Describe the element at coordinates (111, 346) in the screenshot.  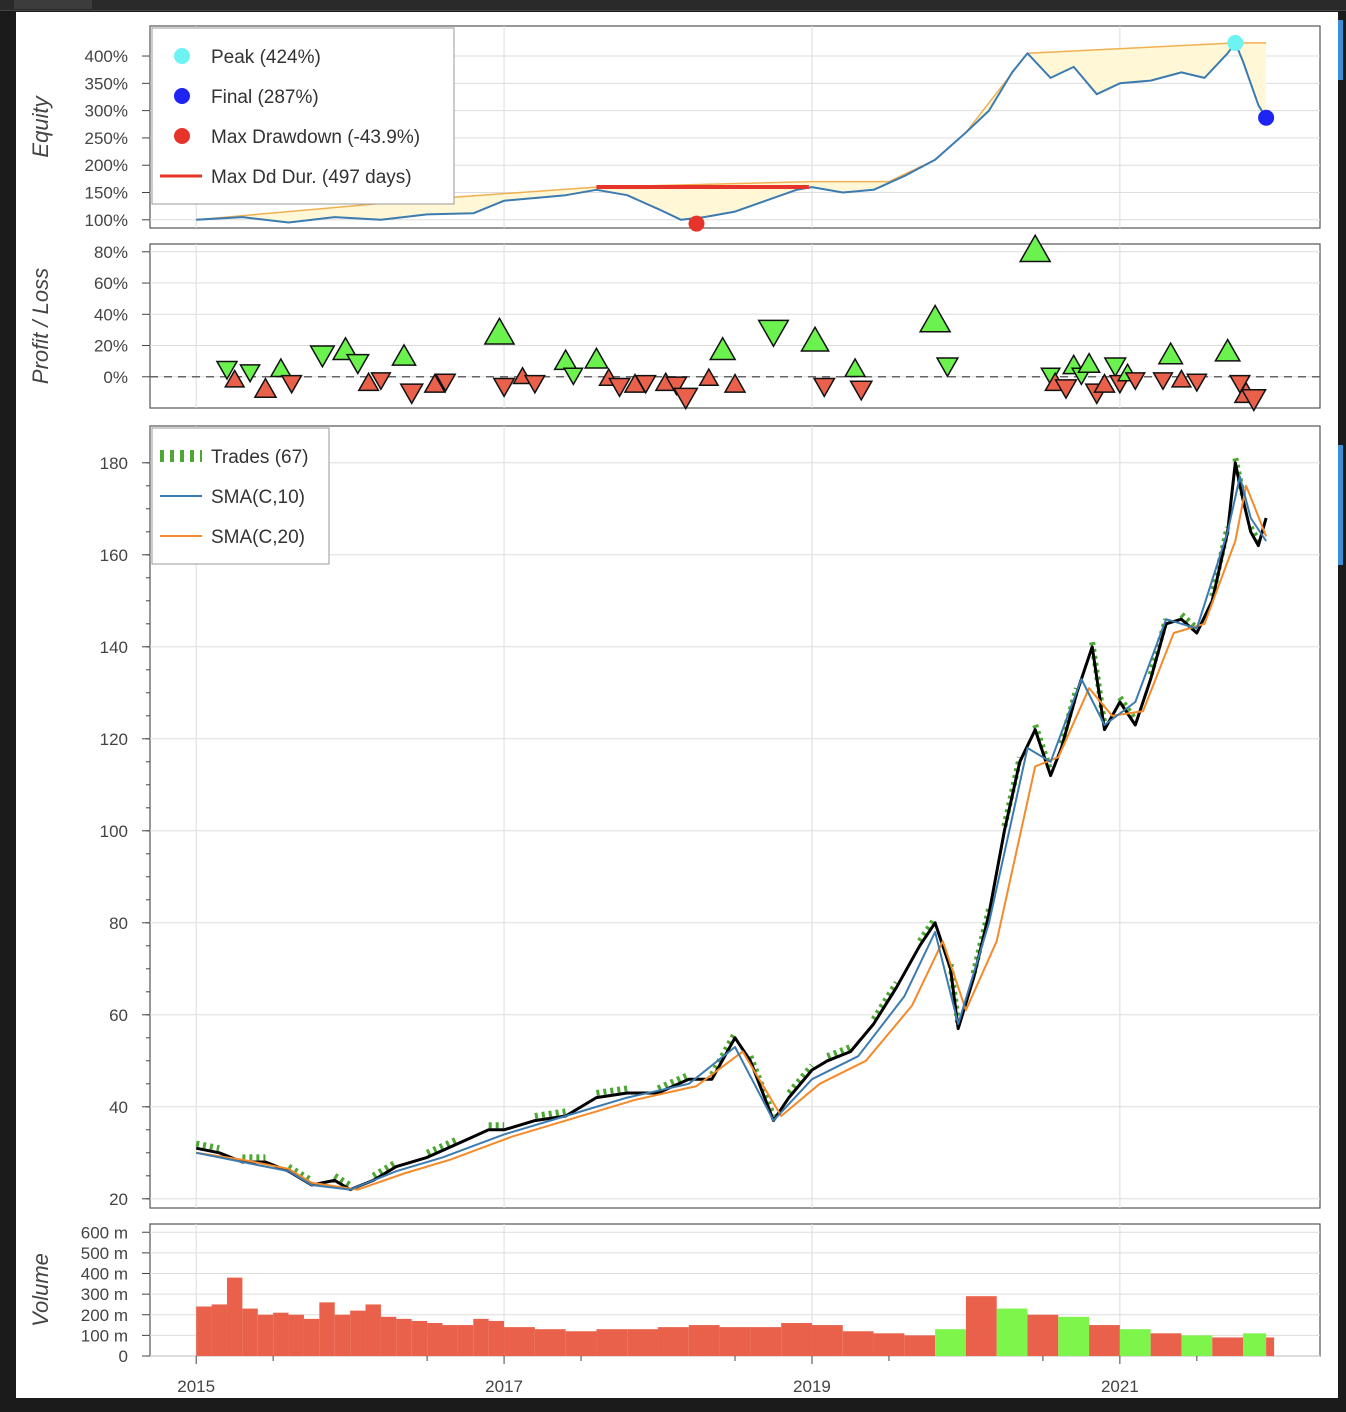
I see `y-tick-label: 20%` at that location.